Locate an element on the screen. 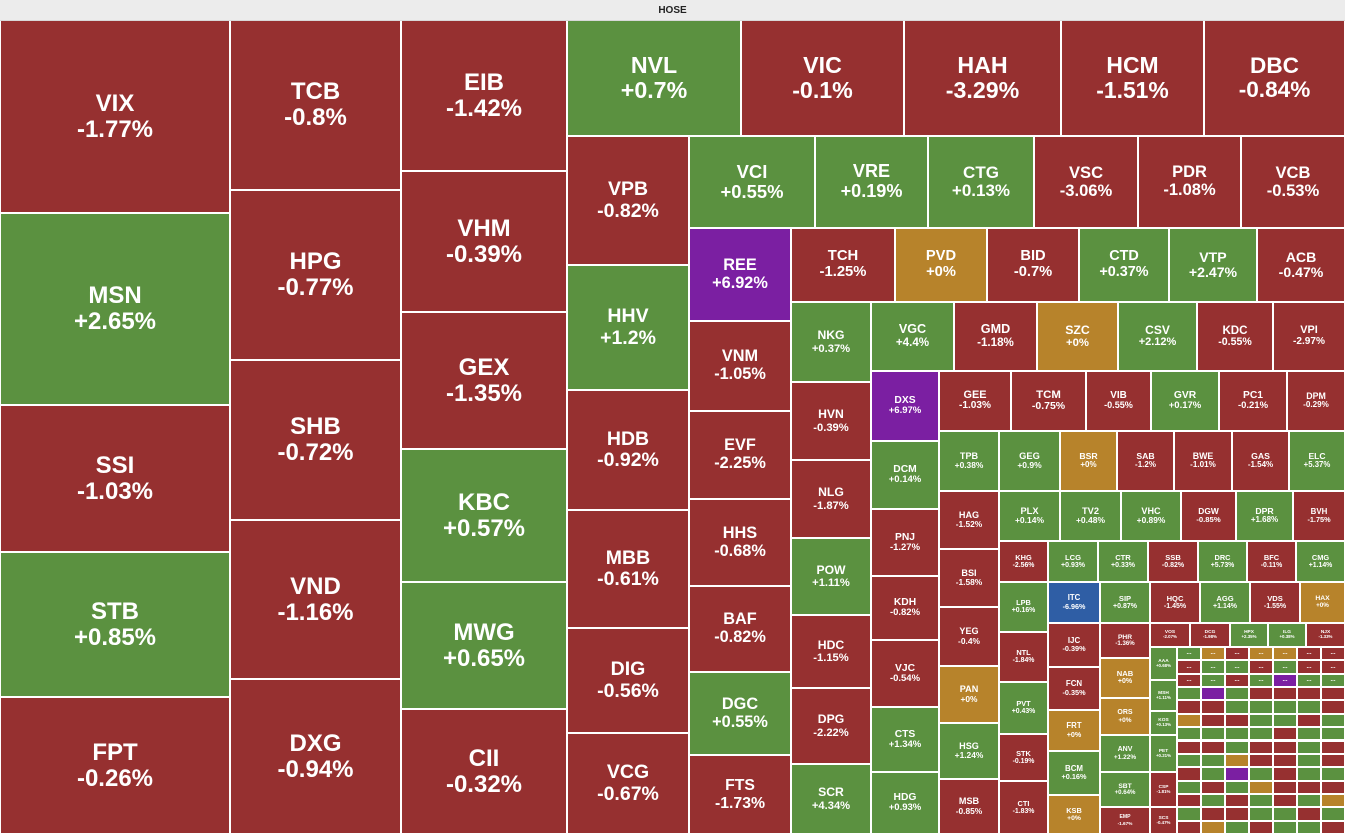 This screenshot has width=1345, height=834. stock-tile-vsc: VSC -3.06% is located at coordinates (1086, 182).